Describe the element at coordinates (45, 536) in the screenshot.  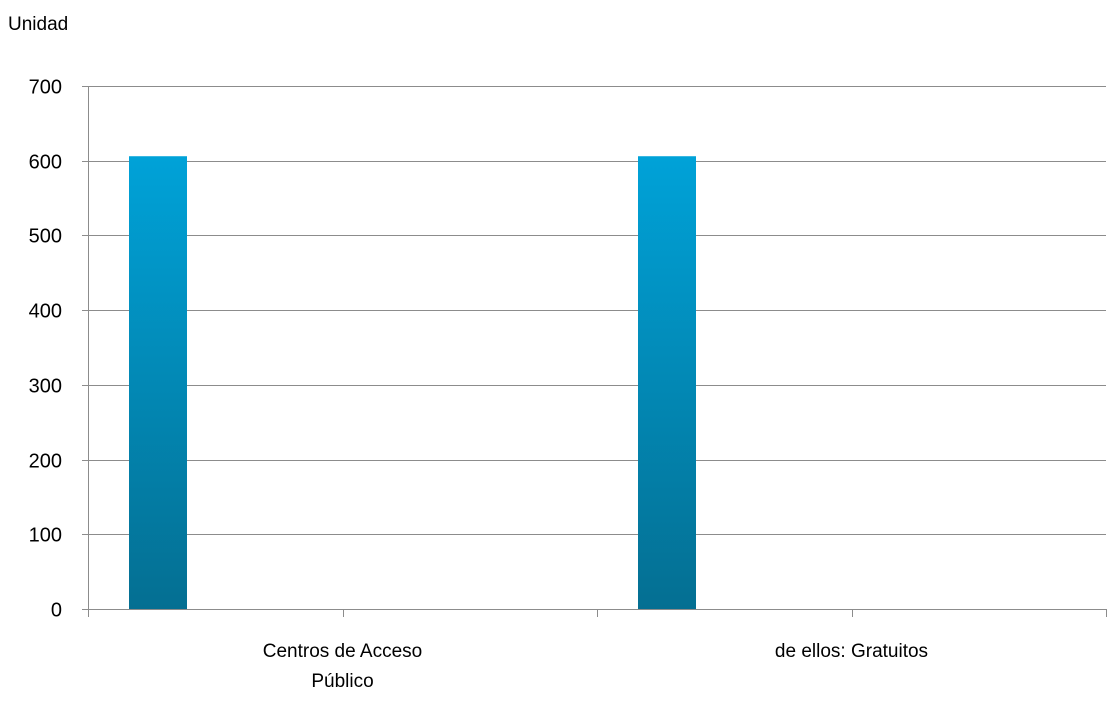
I see `y-tick-label: 100` at that location.